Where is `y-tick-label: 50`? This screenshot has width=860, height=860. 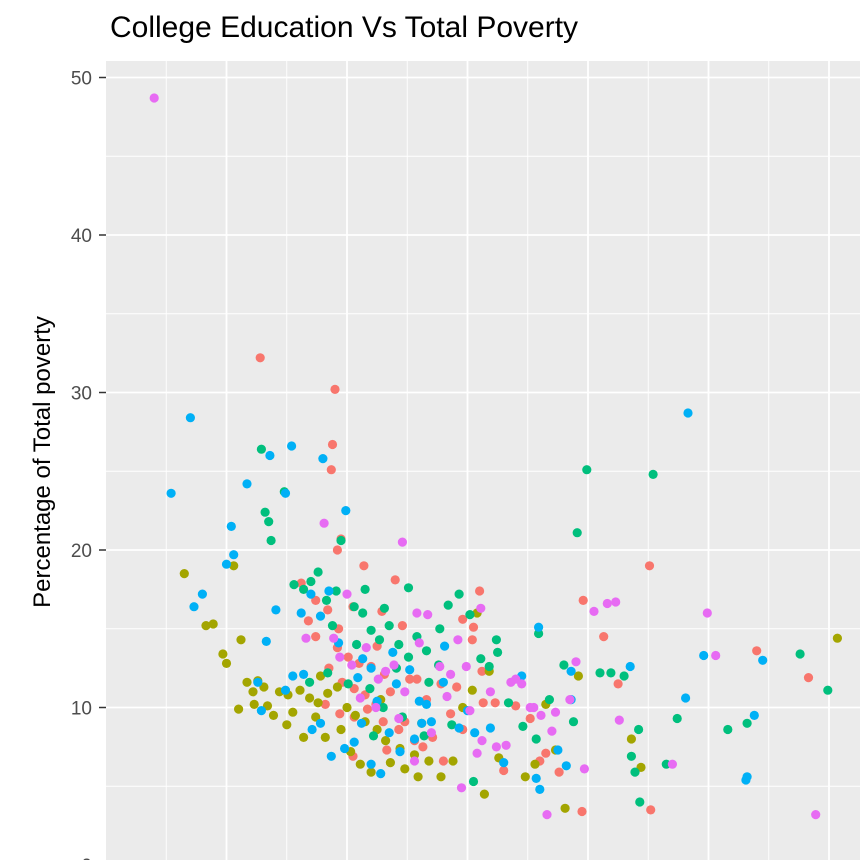 y-tick-label: 50 is located at coordinates (81, 79).